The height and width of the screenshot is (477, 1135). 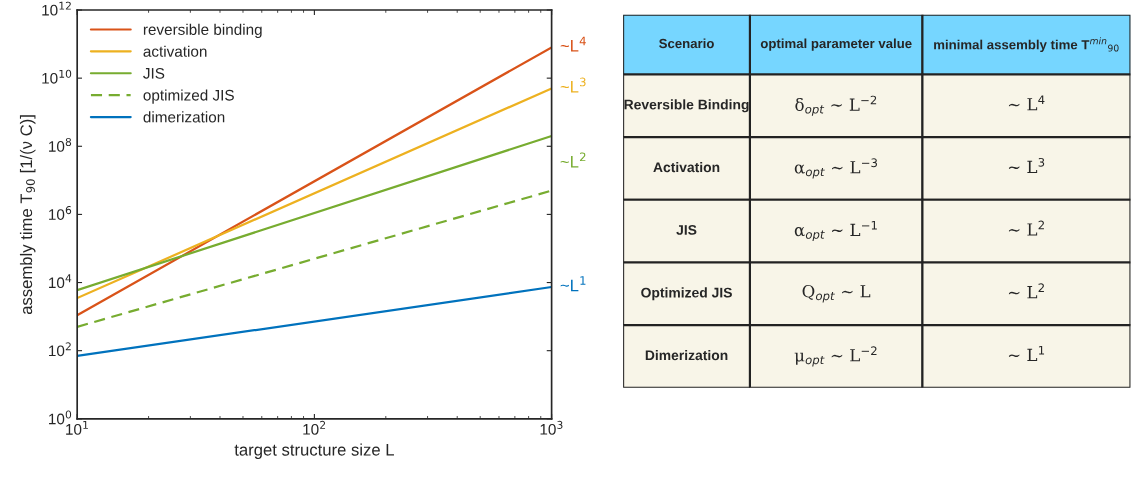 What do you see at coordinates (835, 168) in the screenshot?
I see `text: α$_{opt}$ ~ L$^{−3}$` at bounding box center [835, 168].